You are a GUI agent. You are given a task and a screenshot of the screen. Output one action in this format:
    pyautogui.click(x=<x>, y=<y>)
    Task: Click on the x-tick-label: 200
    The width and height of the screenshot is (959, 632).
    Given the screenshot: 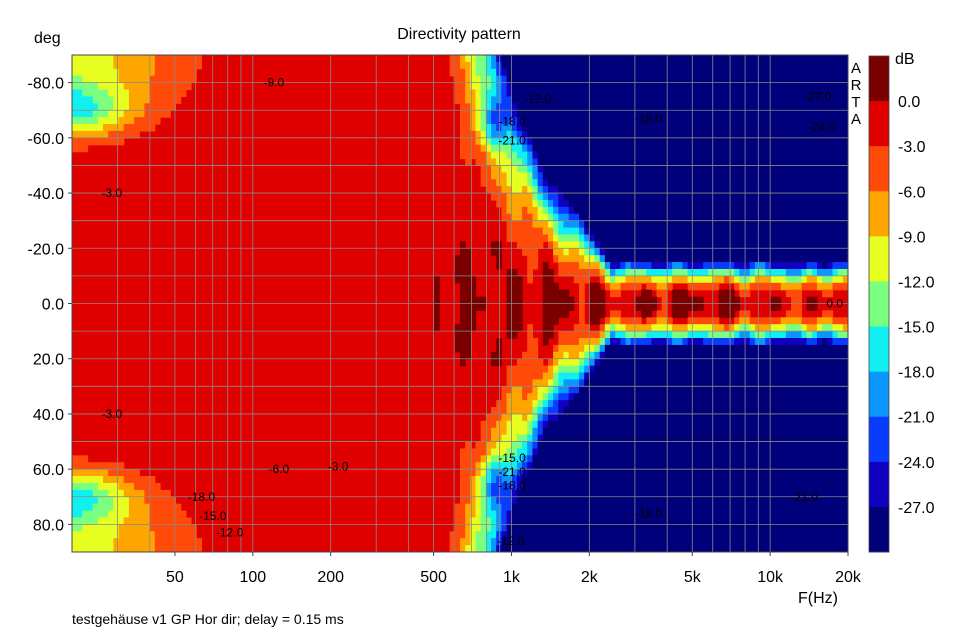 What is the action you would take?
    pyautogui.click(x=330, y=577)
    